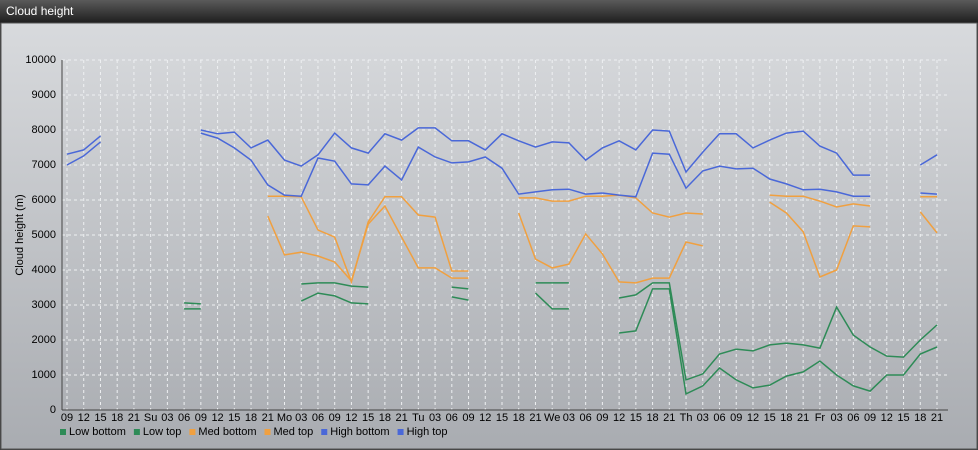 This screenshot has height=450, width=978. What do you see at coordinates (820, 418) in the screenshot?
I see `x-tick-label: Fr` at bounding box center [820, 418].